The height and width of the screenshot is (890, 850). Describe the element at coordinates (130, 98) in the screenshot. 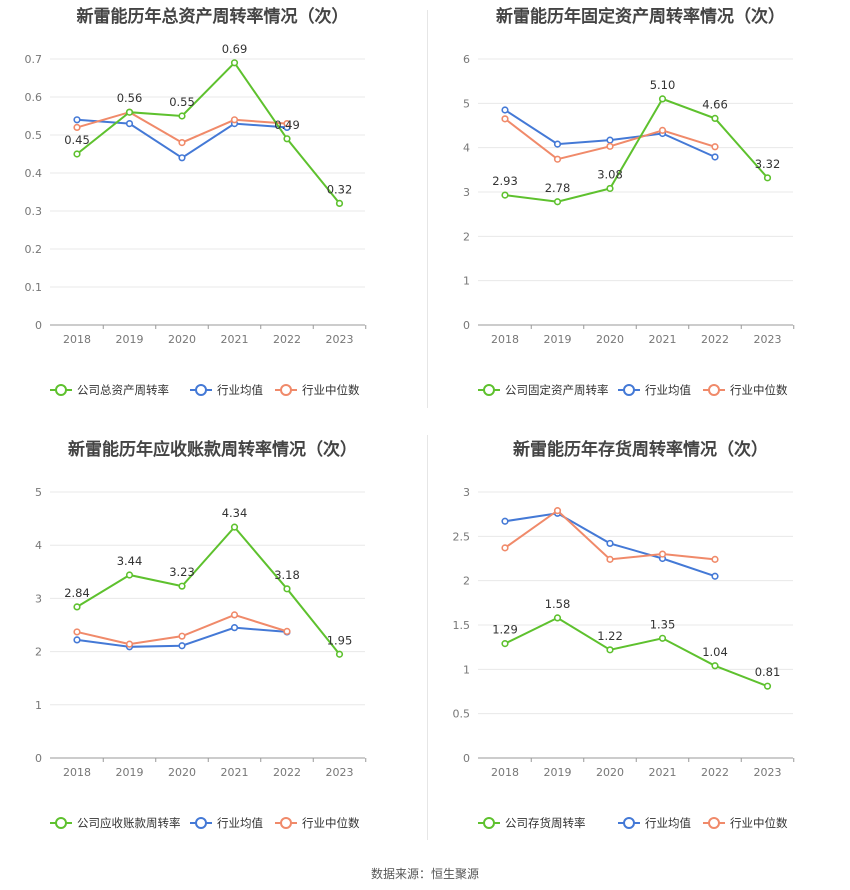

I see `data-label: 0.56` at that location.